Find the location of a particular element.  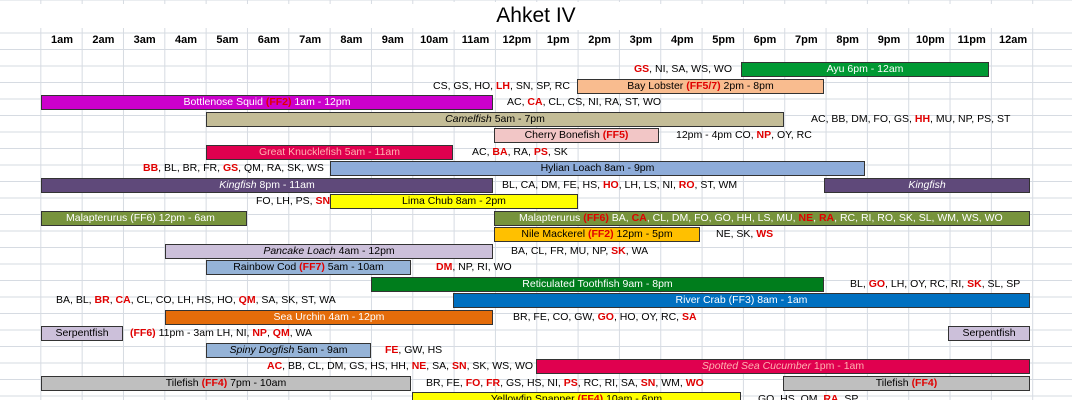

label-part: Tilefish is located at coordinates (893, 382).